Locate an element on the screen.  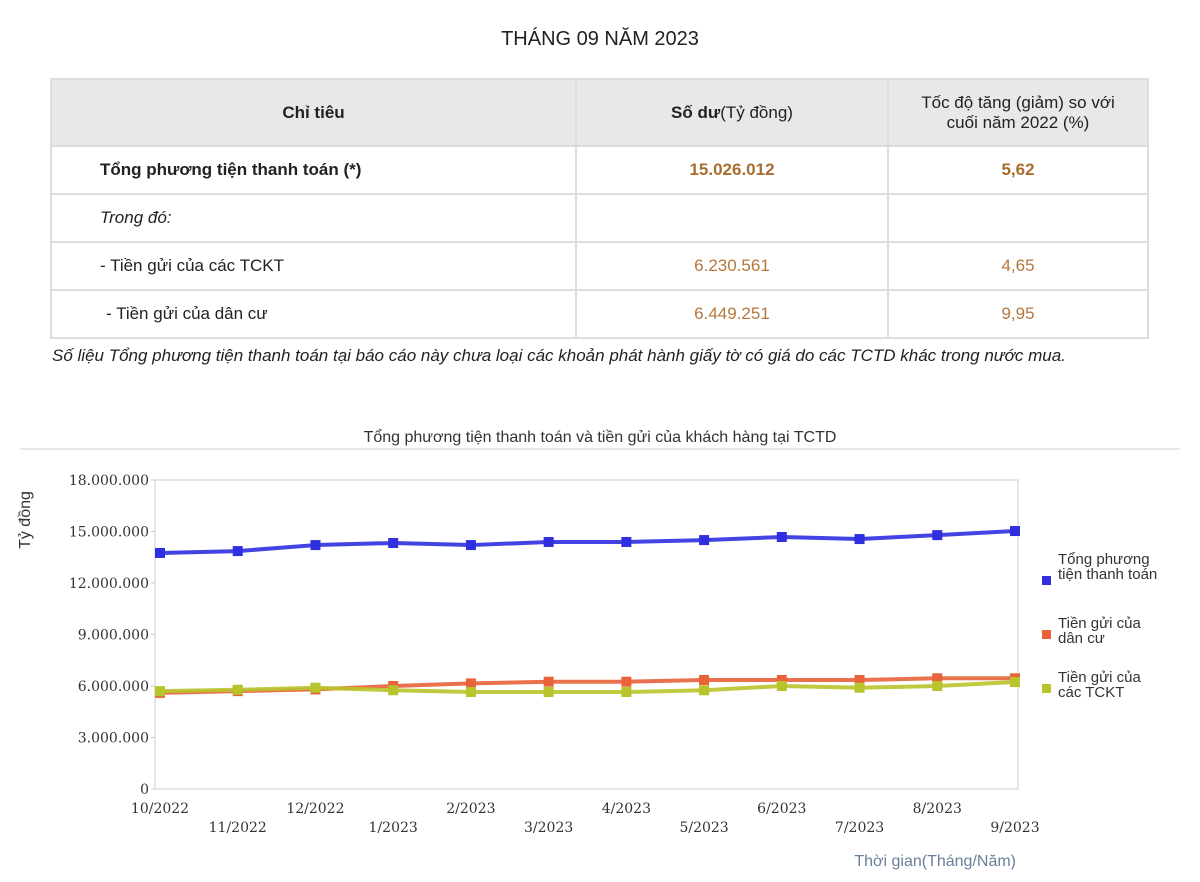
y-tick-label: 12.000.000 is located at coordinates (109, 584).